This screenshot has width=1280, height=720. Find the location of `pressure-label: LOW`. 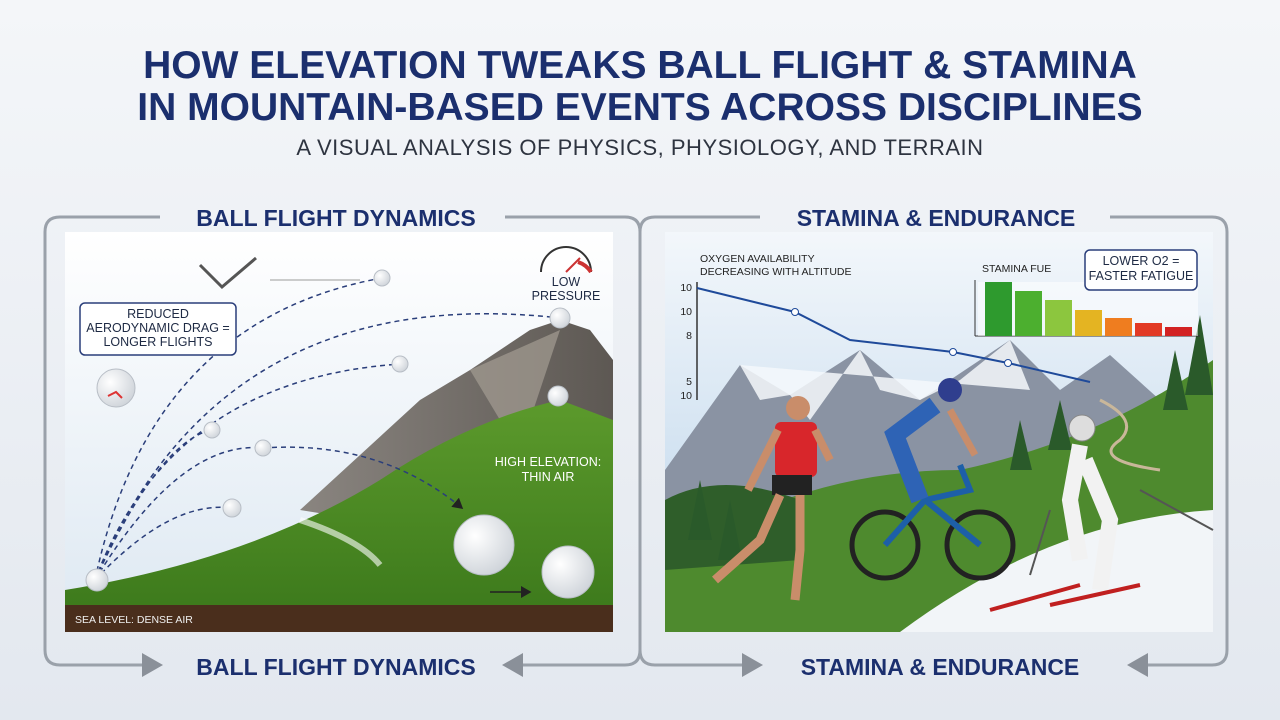

pressure-label: LOW is located at coordinates (566, 282).